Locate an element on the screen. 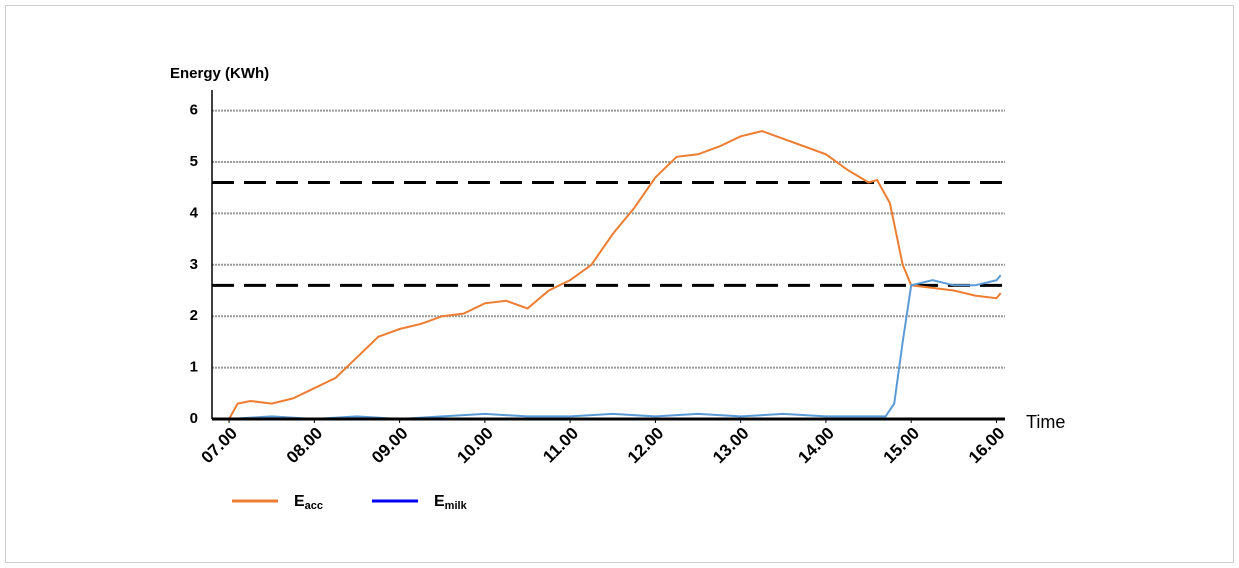 The width and height of the screenshot is (1239, 568). x-tick-label: 11.00 is located at coordinates (560, 445).